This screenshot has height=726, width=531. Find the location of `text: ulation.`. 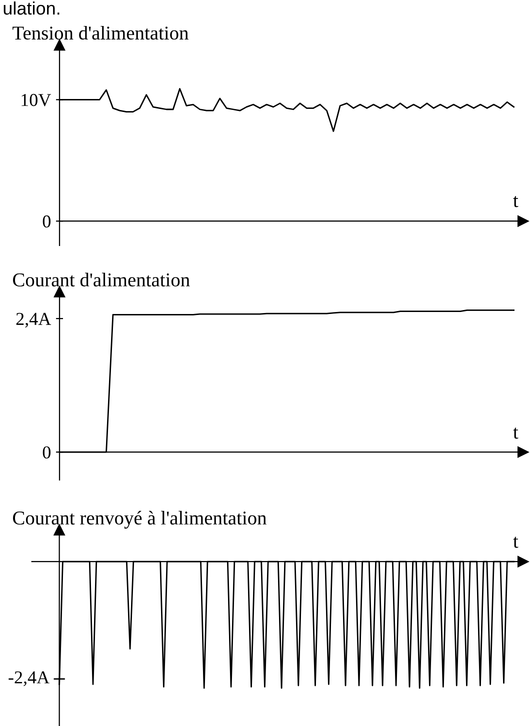

text: ulation. is located at coordinates (32, 8).